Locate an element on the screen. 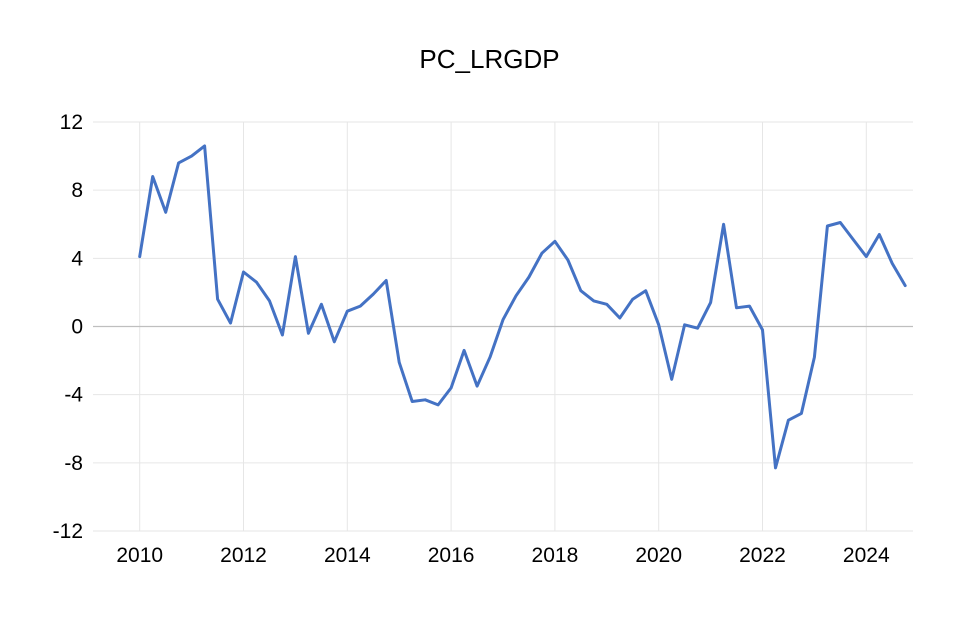 The width and height of the screenshot is (979, 619). y-tick-label: -12 is located at coordinates (68, 531).